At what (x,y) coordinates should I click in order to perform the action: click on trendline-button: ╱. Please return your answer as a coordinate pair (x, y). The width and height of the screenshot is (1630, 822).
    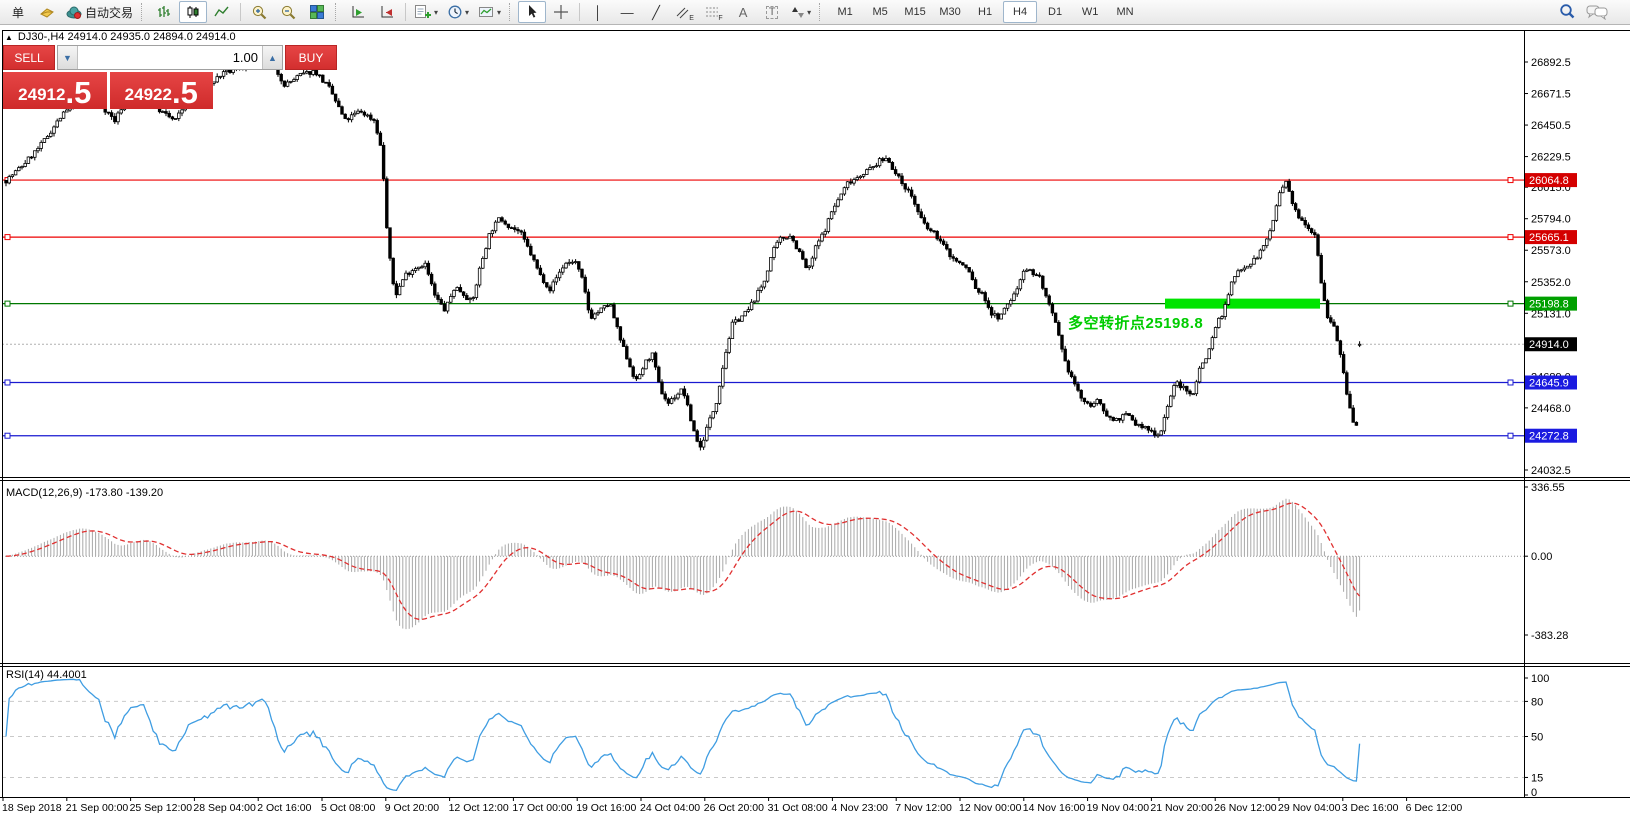
    Looking at the image, I should click on (656, 12).